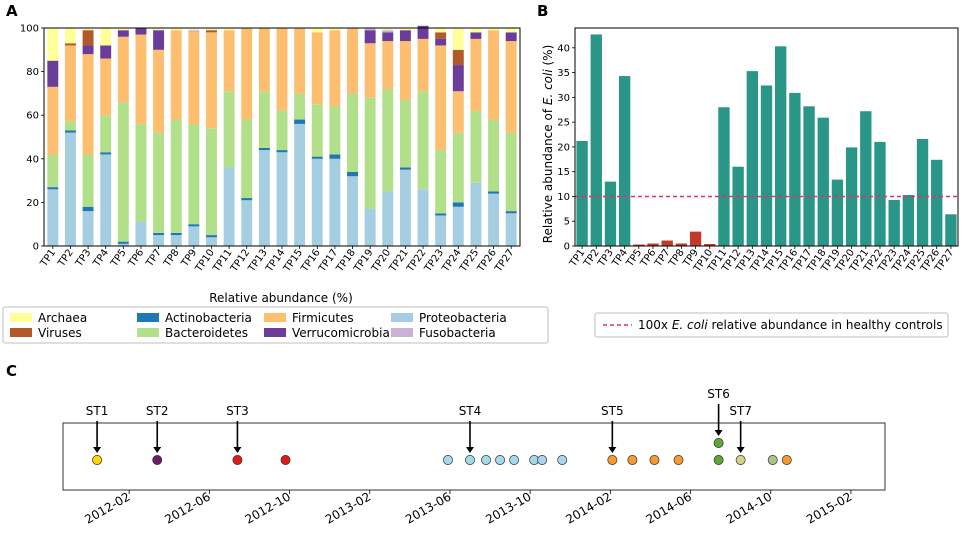 This screenshot has height=556, width=963. What do you see at coordinates (157, 411) in the screenshot?
I see `annotation-label-st2: ST2` at bounding box center [157, 411].